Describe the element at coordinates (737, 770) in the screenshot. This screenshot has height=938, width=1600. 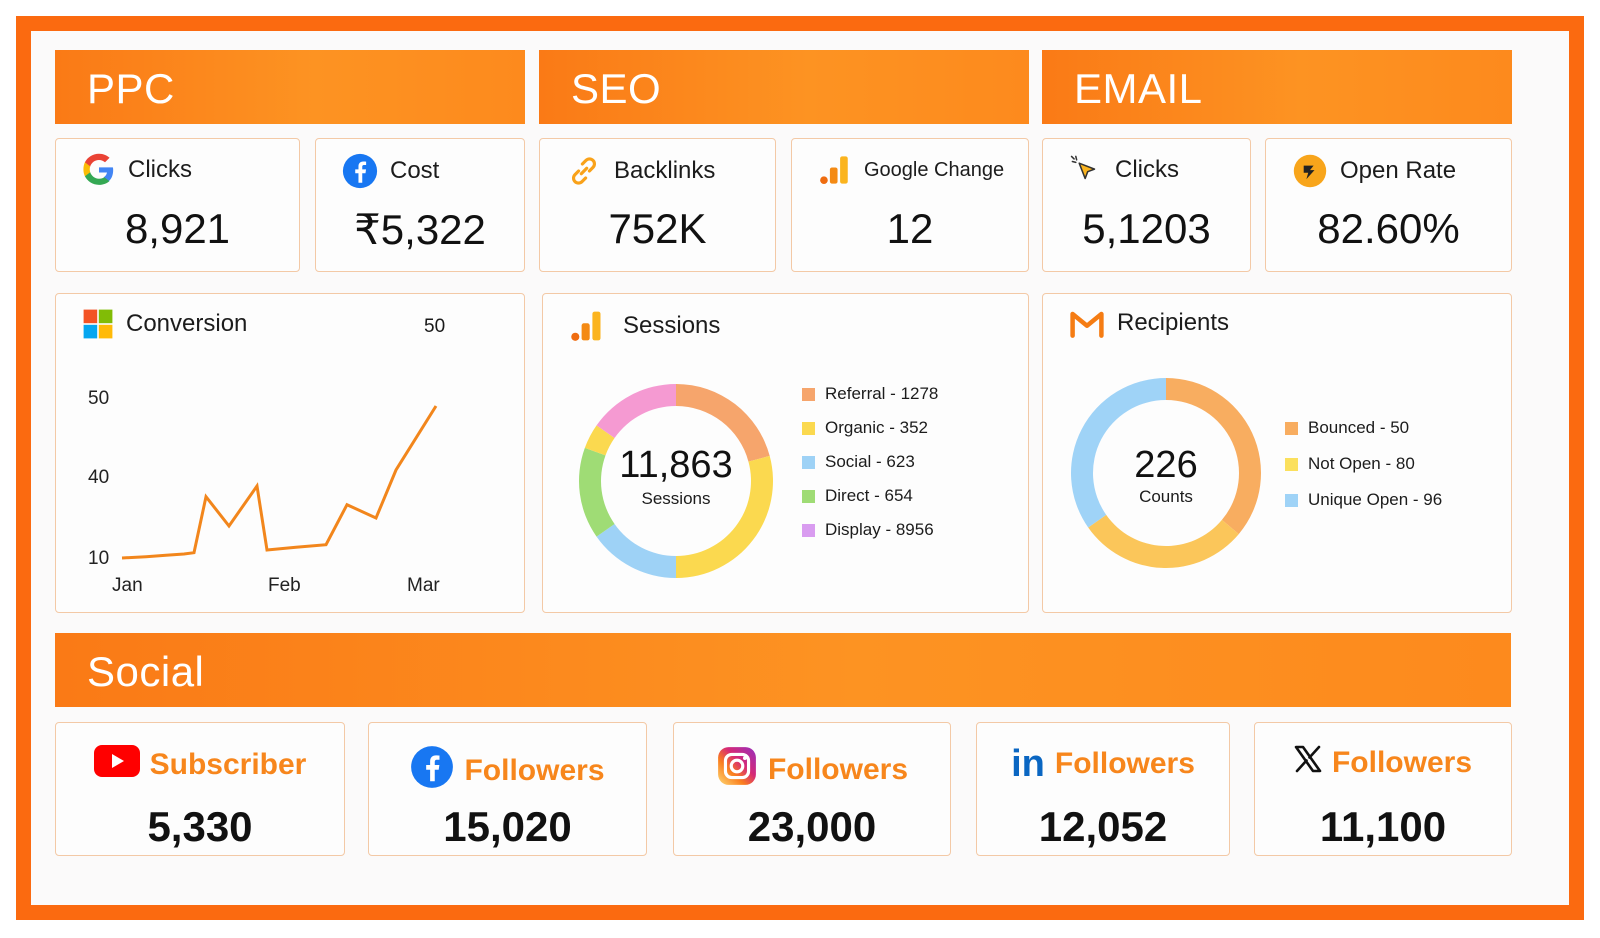
I see `instagram-icon` at that location.